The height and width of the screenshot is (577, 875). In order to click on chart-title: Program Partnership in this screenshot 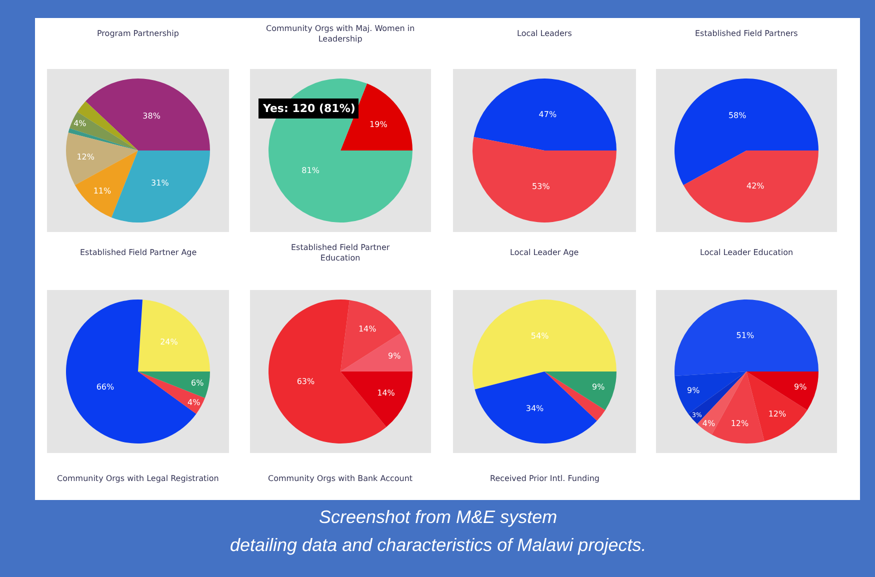, I will do `click(138, 33)`.